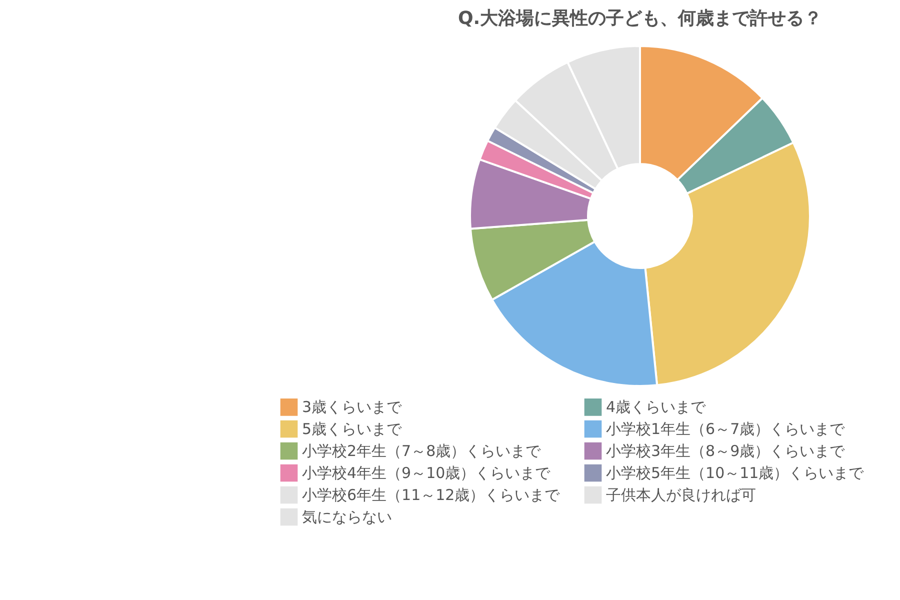 The width and height of the screenshot is (900, 600). I want to click on legend-label: 5歳くらいまで, so click(352, 429).